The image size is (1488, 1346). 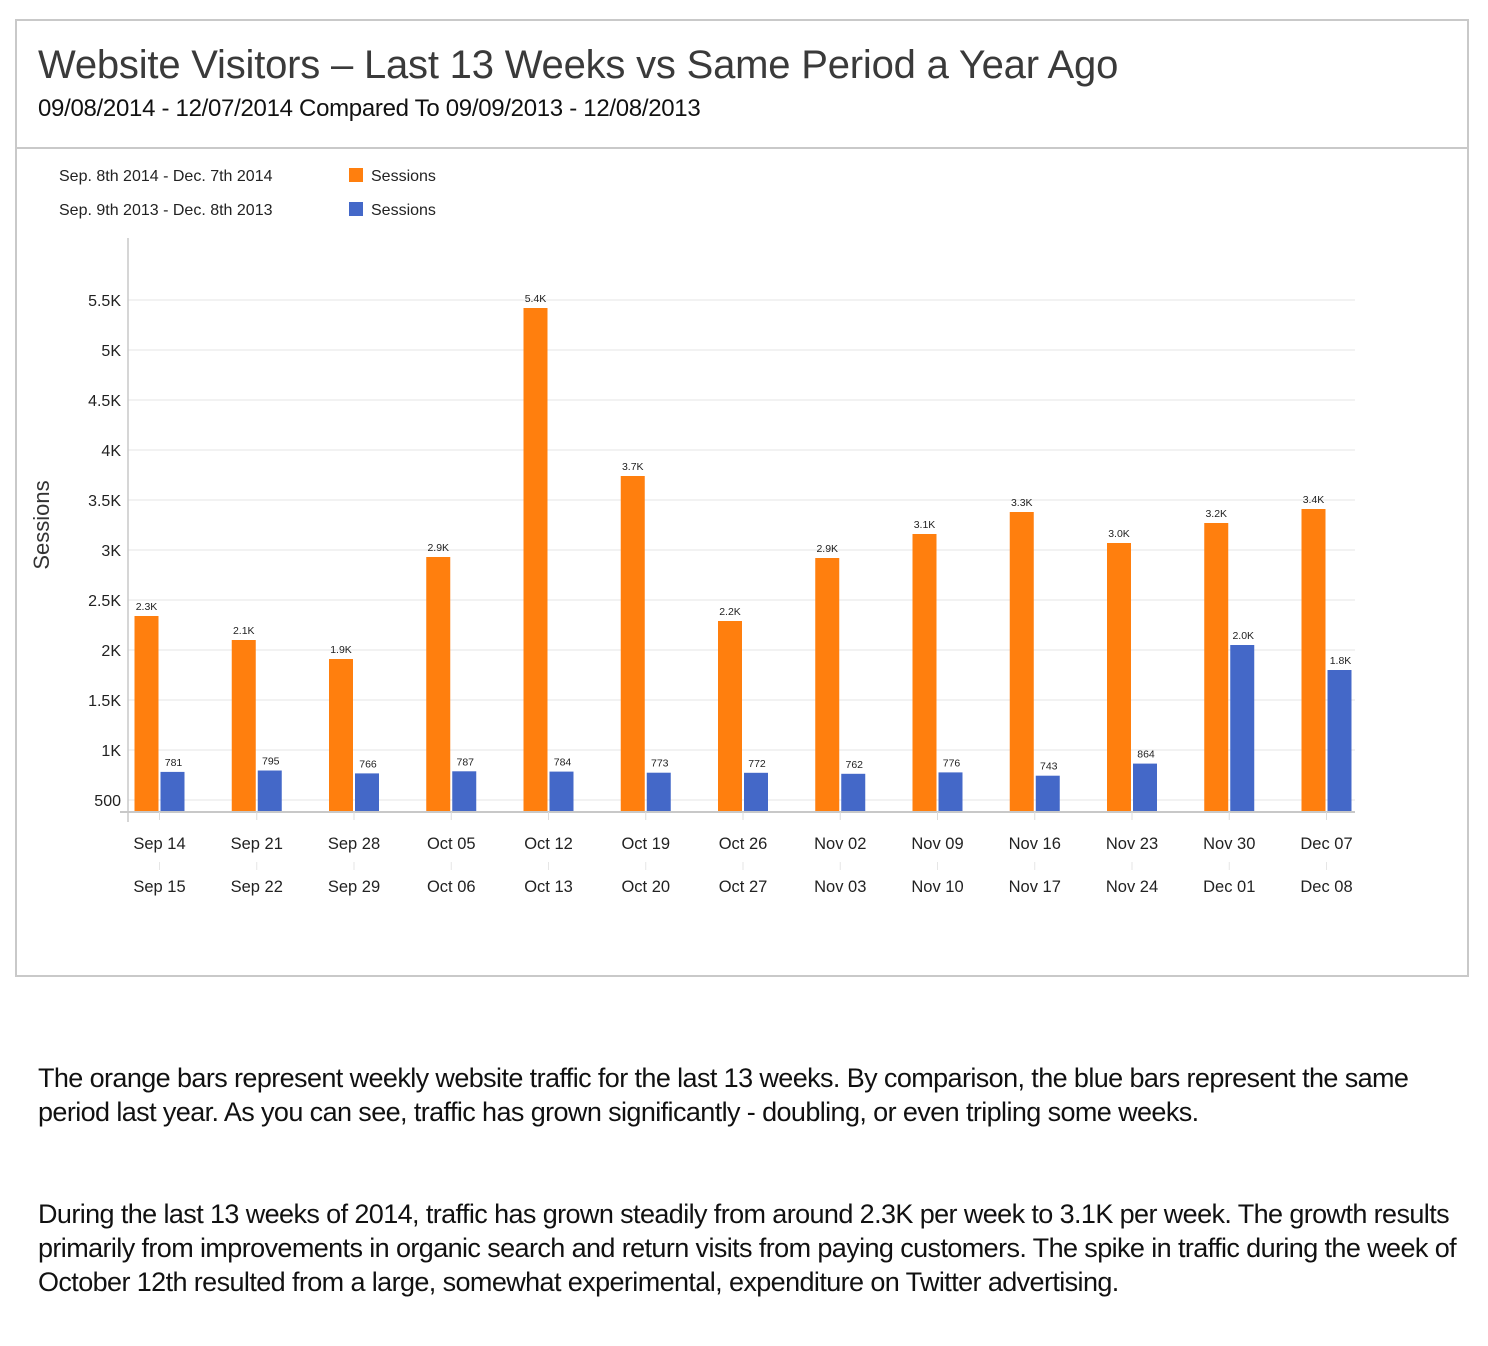 What do you see at coordinates (403, 210) in the screenshot?
I see `legend-label-previous: Sessions` at bounding box center [403, 210].